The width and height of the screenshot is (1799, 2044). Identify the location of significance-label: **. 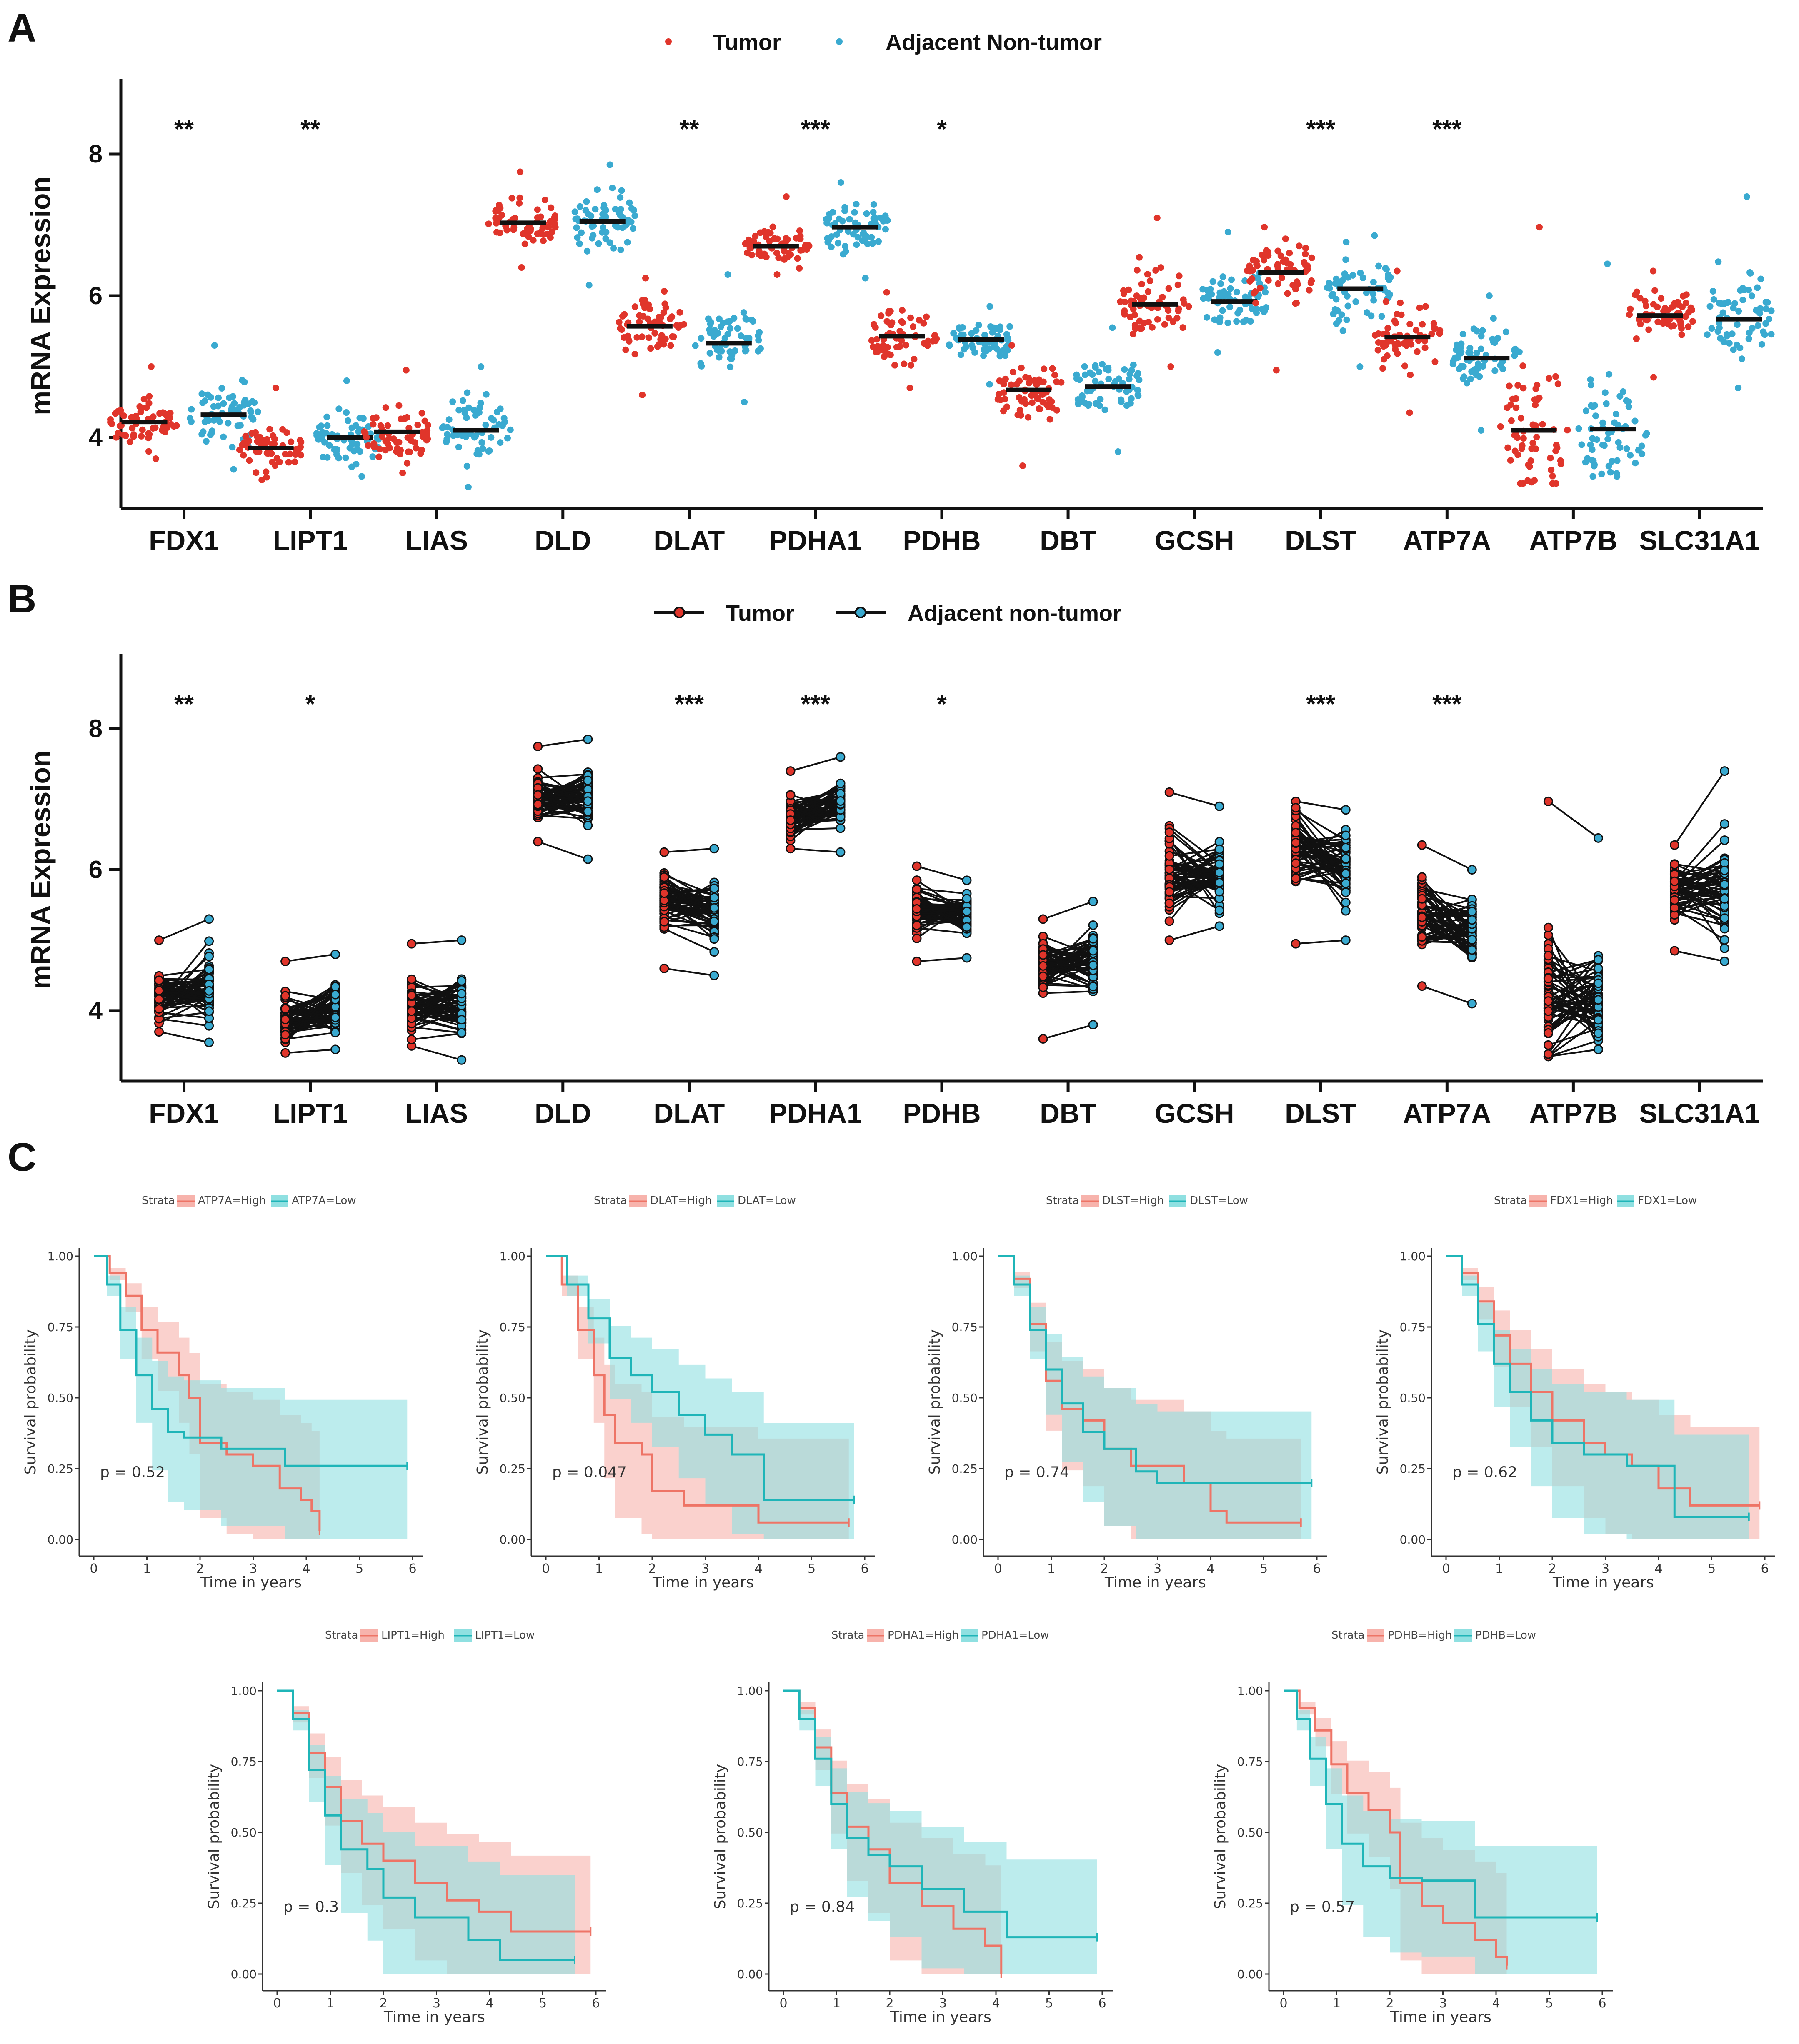
(184, 704).